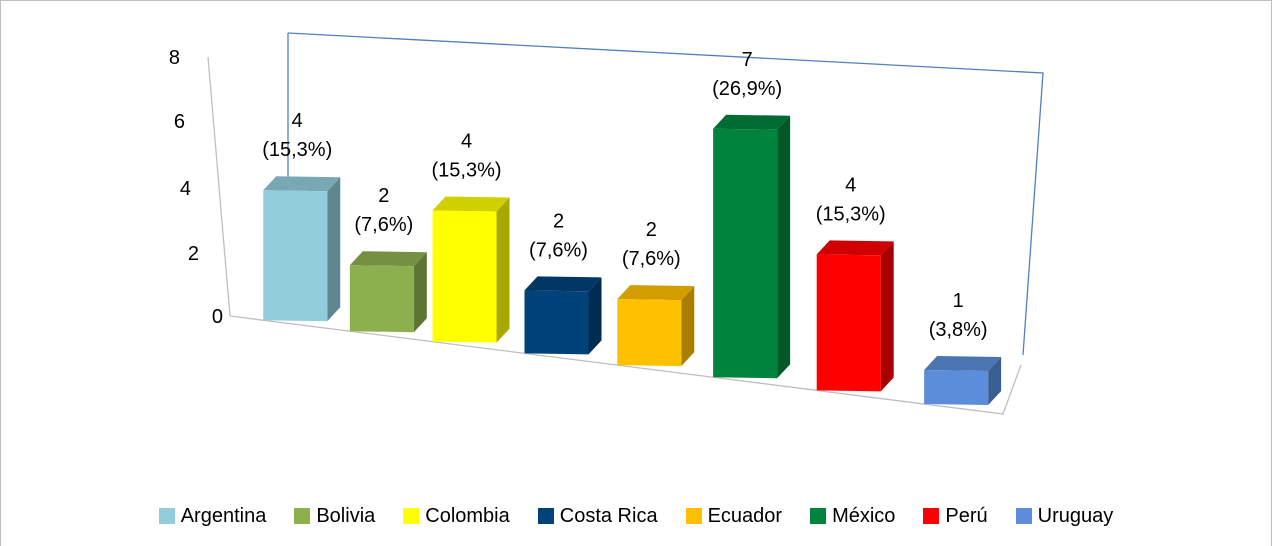  Describe the element at coordinates (174, 58) in the screenshot. I see `y-tick-label: 8` at that location.